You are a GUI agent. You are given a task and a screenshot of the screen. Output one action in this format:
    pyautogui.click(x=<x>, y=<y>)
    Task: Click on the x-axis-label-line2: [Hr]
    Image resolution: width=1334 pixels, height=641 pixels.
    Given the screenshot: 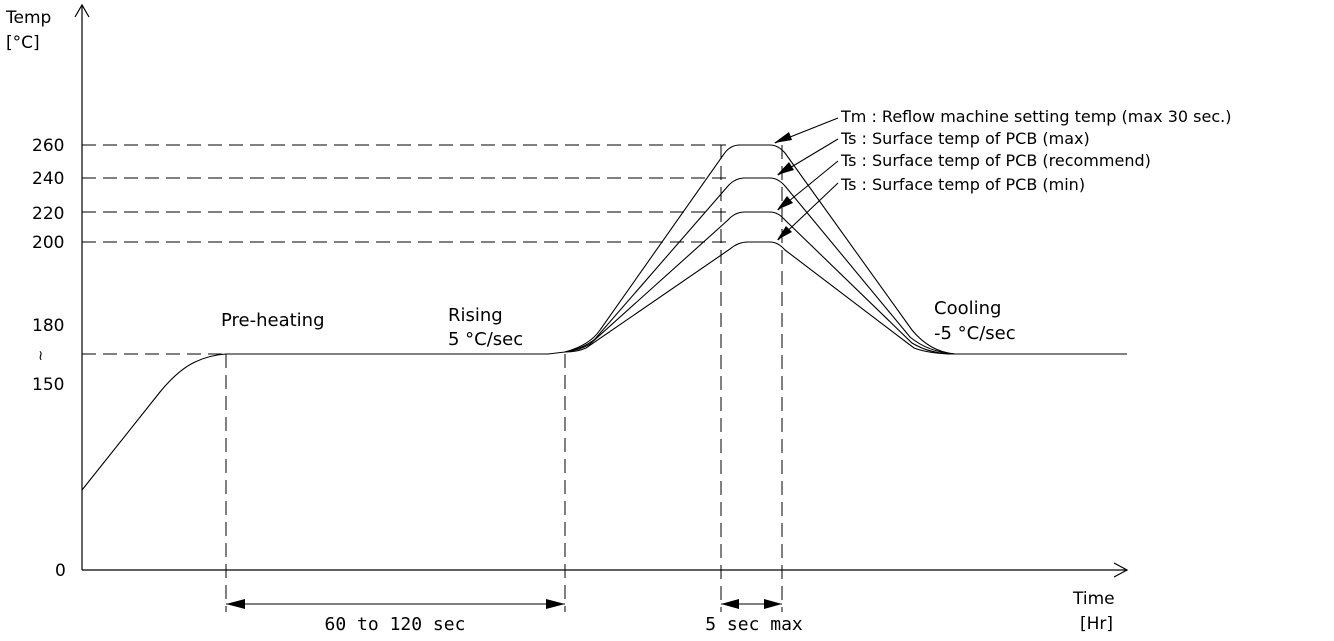 What is the action you would take?
    pyautogui.click(x=1096, y=624)
    